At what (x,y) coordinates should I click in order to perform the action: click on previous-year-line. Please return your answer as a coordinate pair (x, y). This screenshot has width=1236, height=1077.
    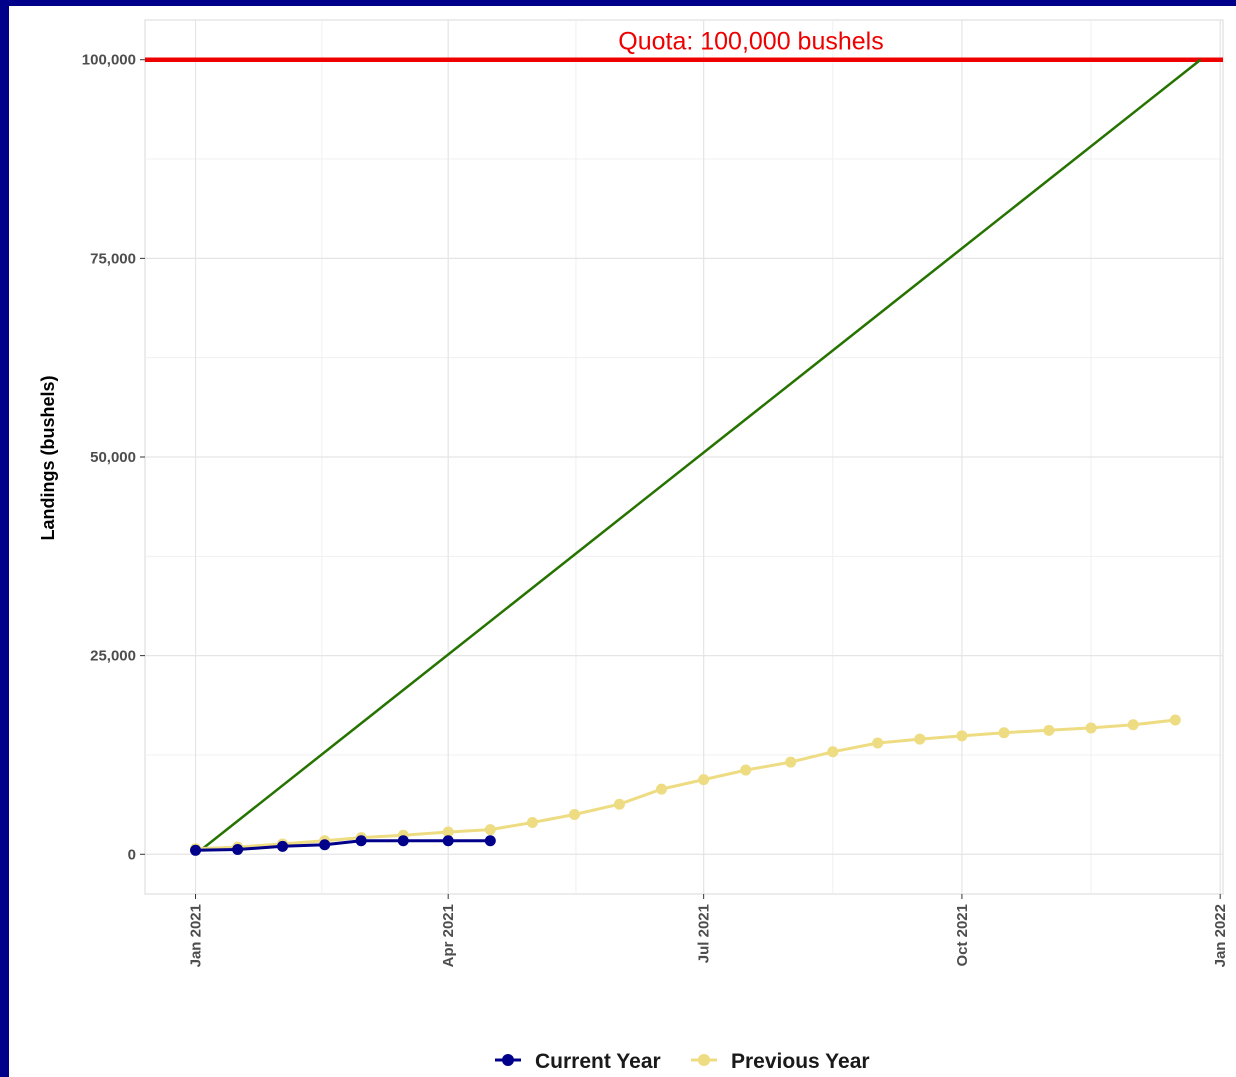
    Looking at the image, I should click on (685, 784).